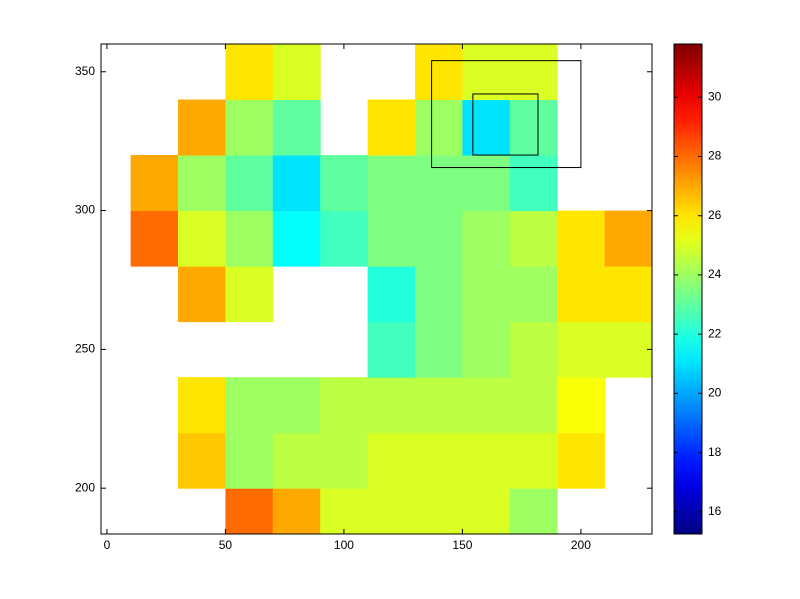  What do you see at coordinates (344, 545) in the screenshot?
I see `x-tick-label: 100` at bounding box center [344, 545].